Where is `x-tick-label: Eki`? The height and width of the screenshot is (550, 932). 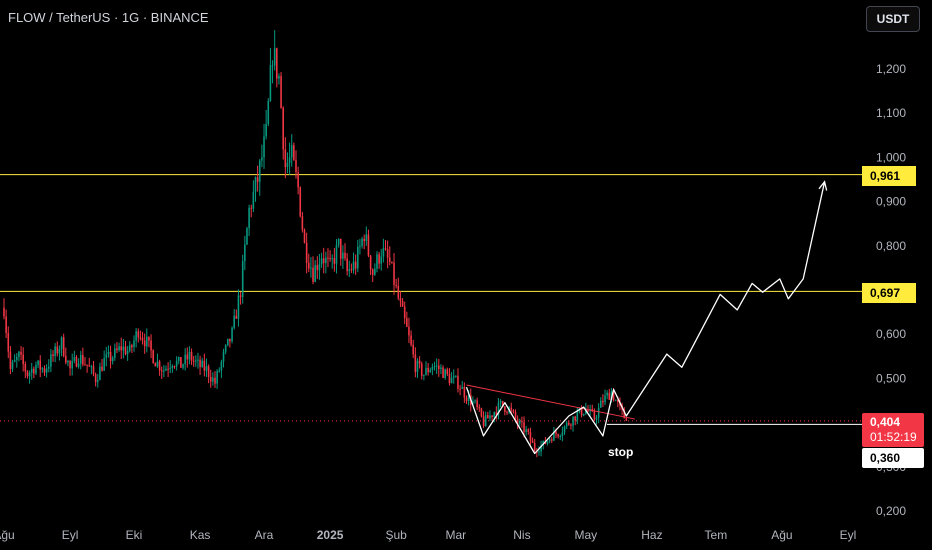
x-tick-label: Eki is located at coordinates (134, 535).